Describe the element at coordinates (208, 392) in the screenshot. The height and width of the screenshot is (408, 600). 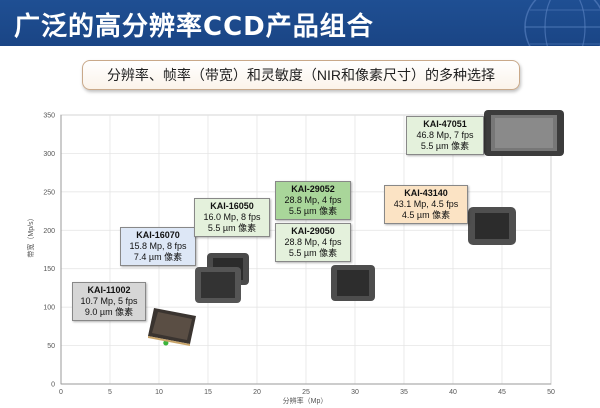
I see `x-tick-label: 15` at that location.